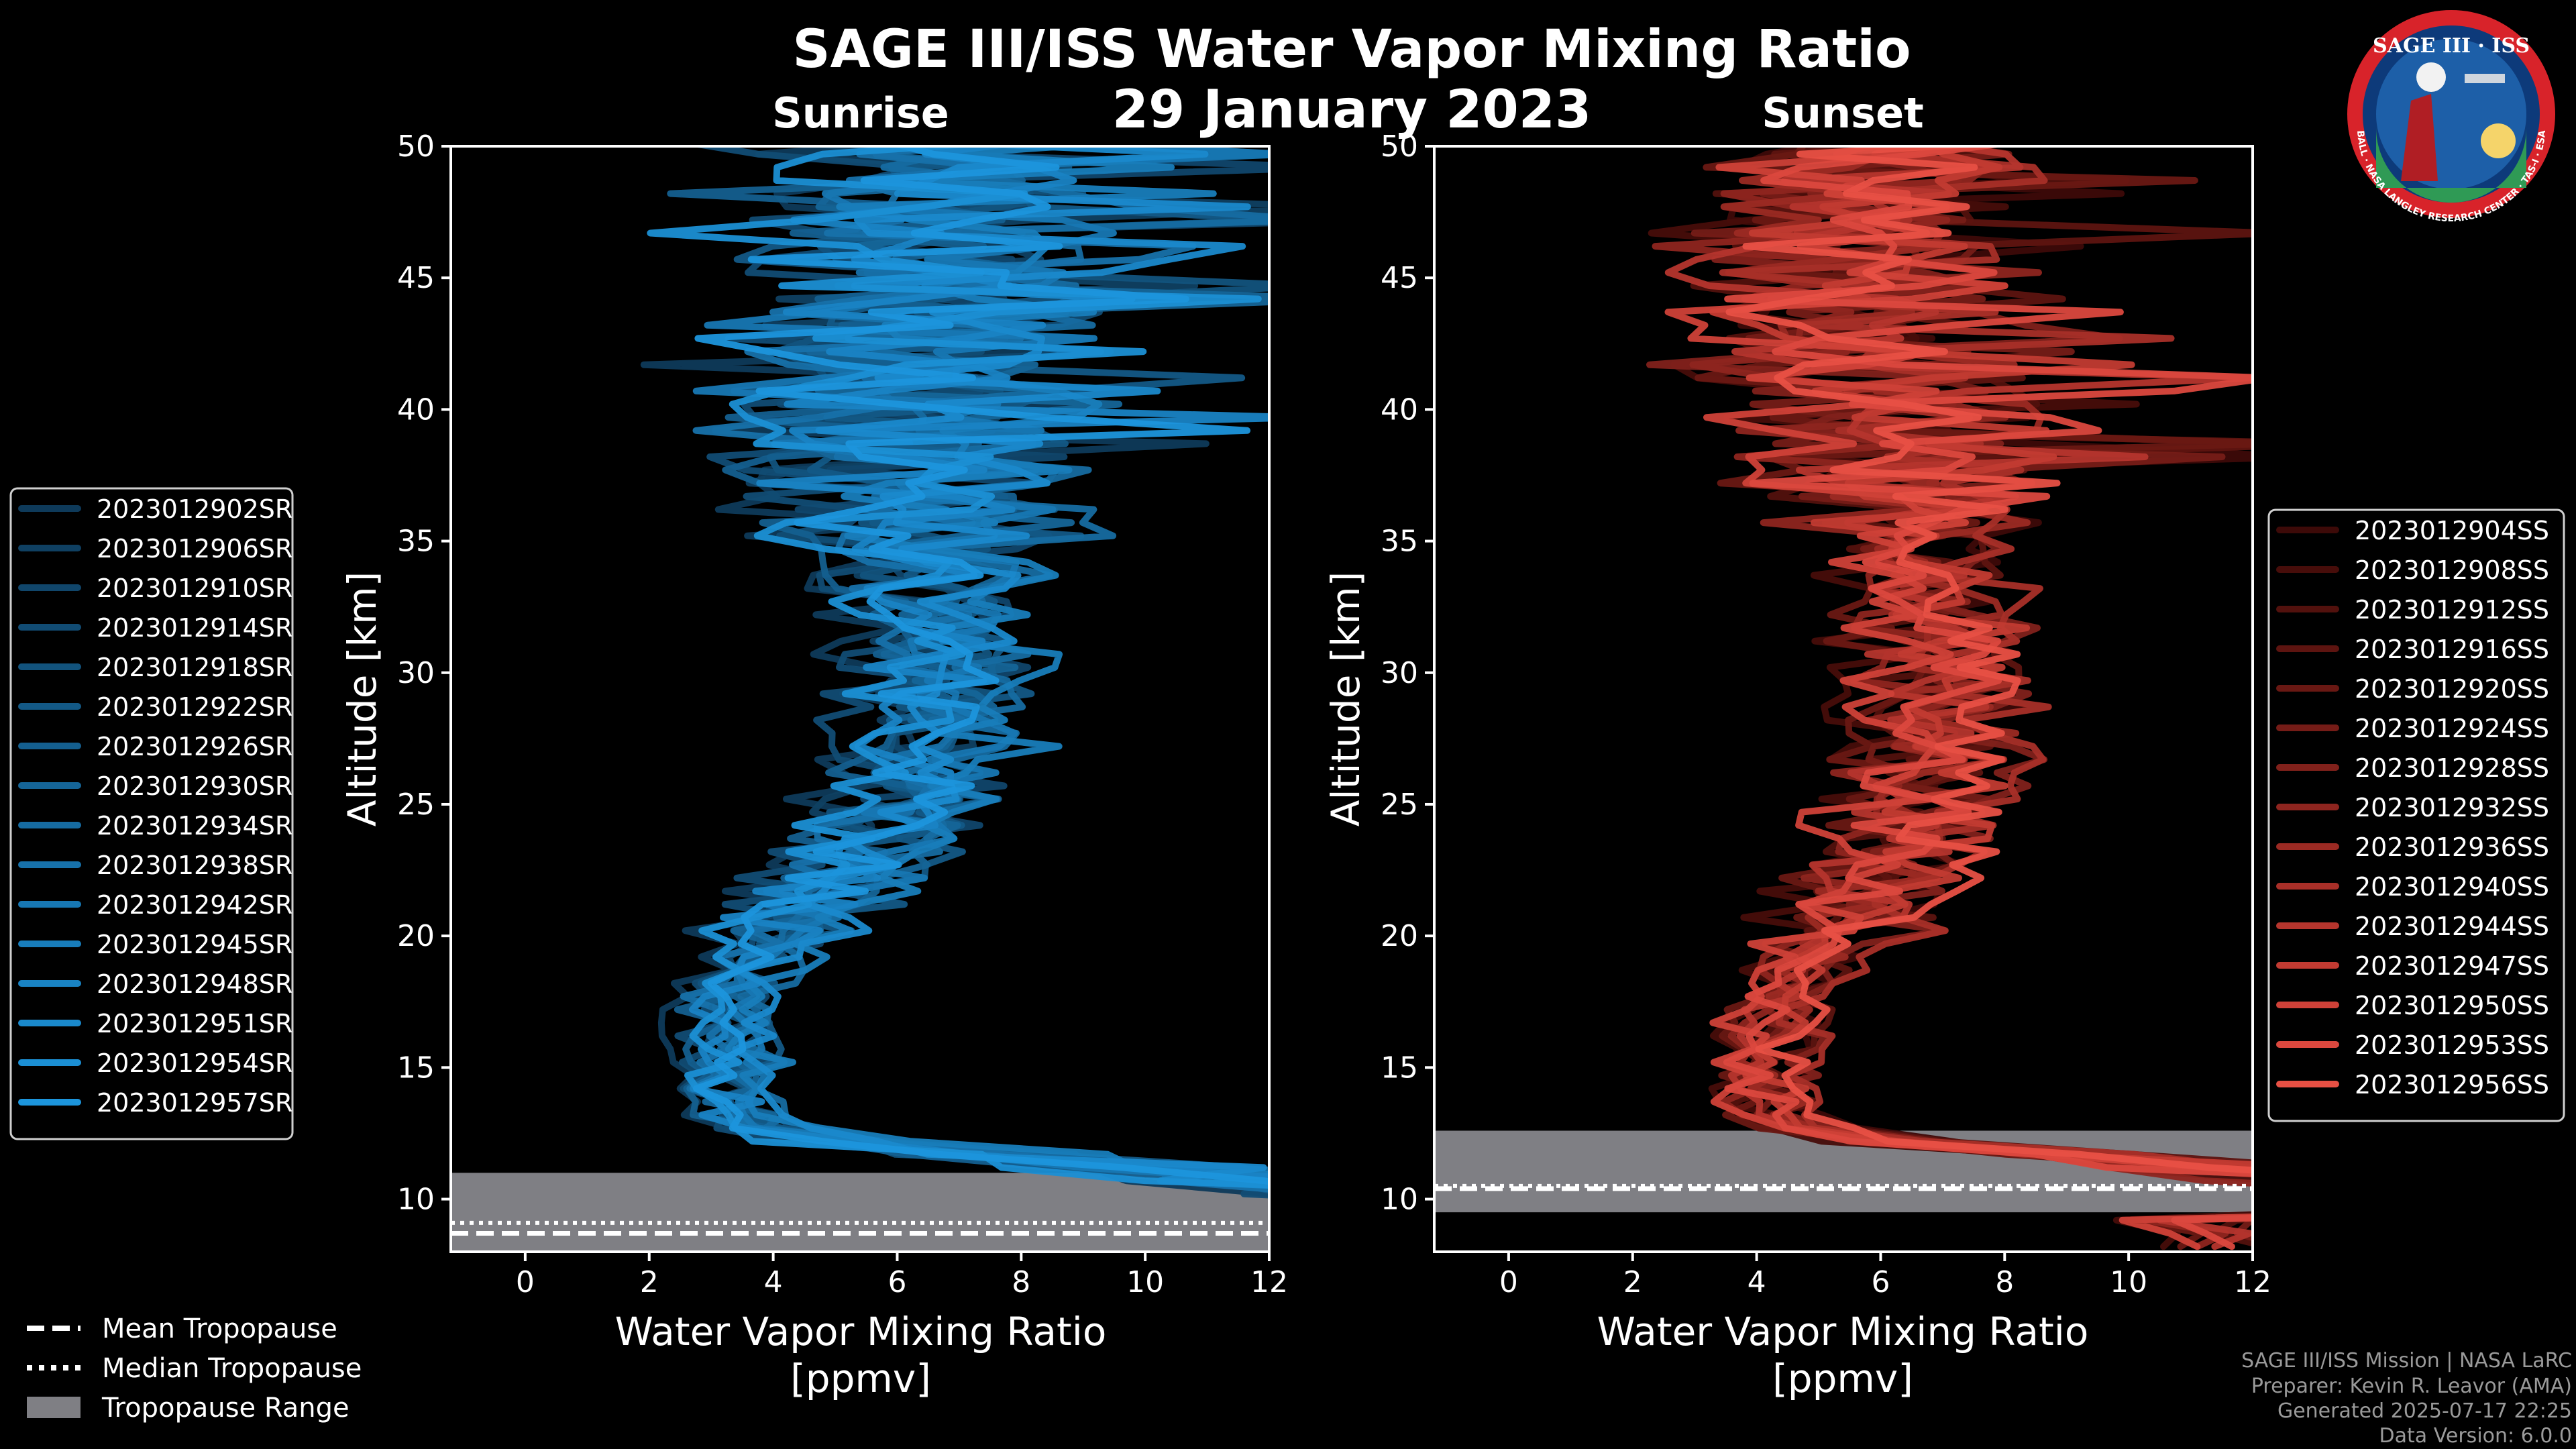  I want to click on figure-date: 29 January 2023, so click(1352, 110).